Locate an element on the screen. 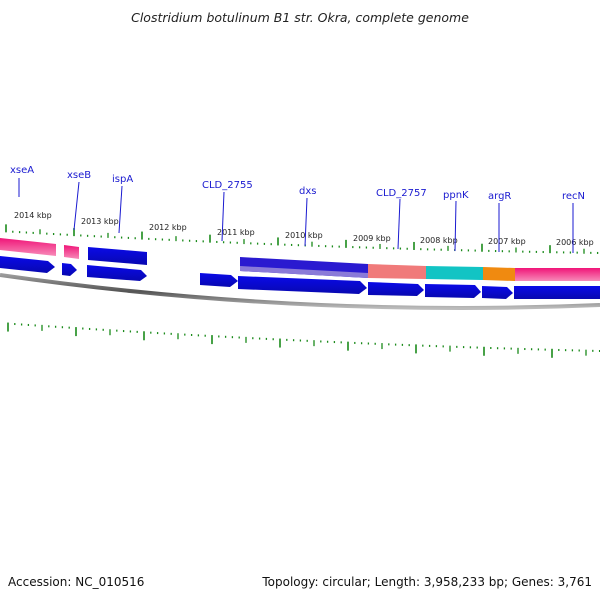  outer-tick-ring is located at coordinates (302, 239).